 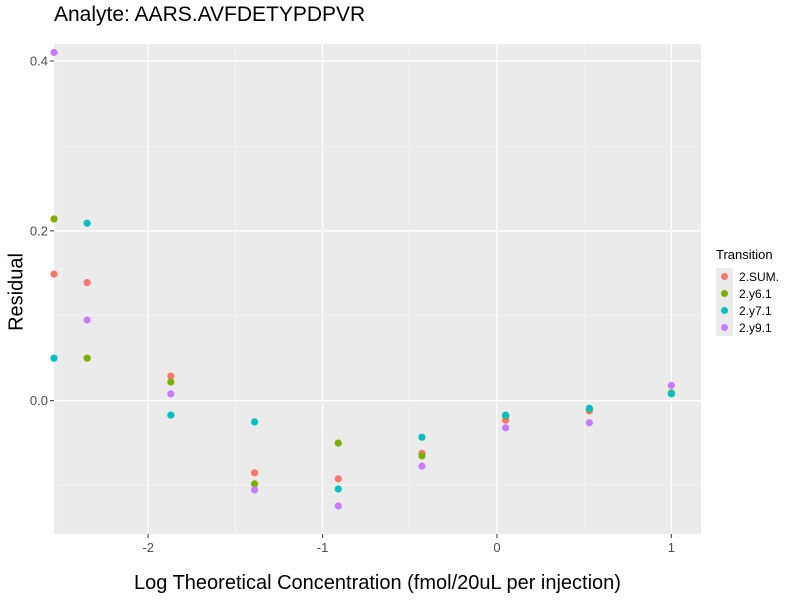 I want to click on legend-label: 2.SUM., so click(x=759, y=276).